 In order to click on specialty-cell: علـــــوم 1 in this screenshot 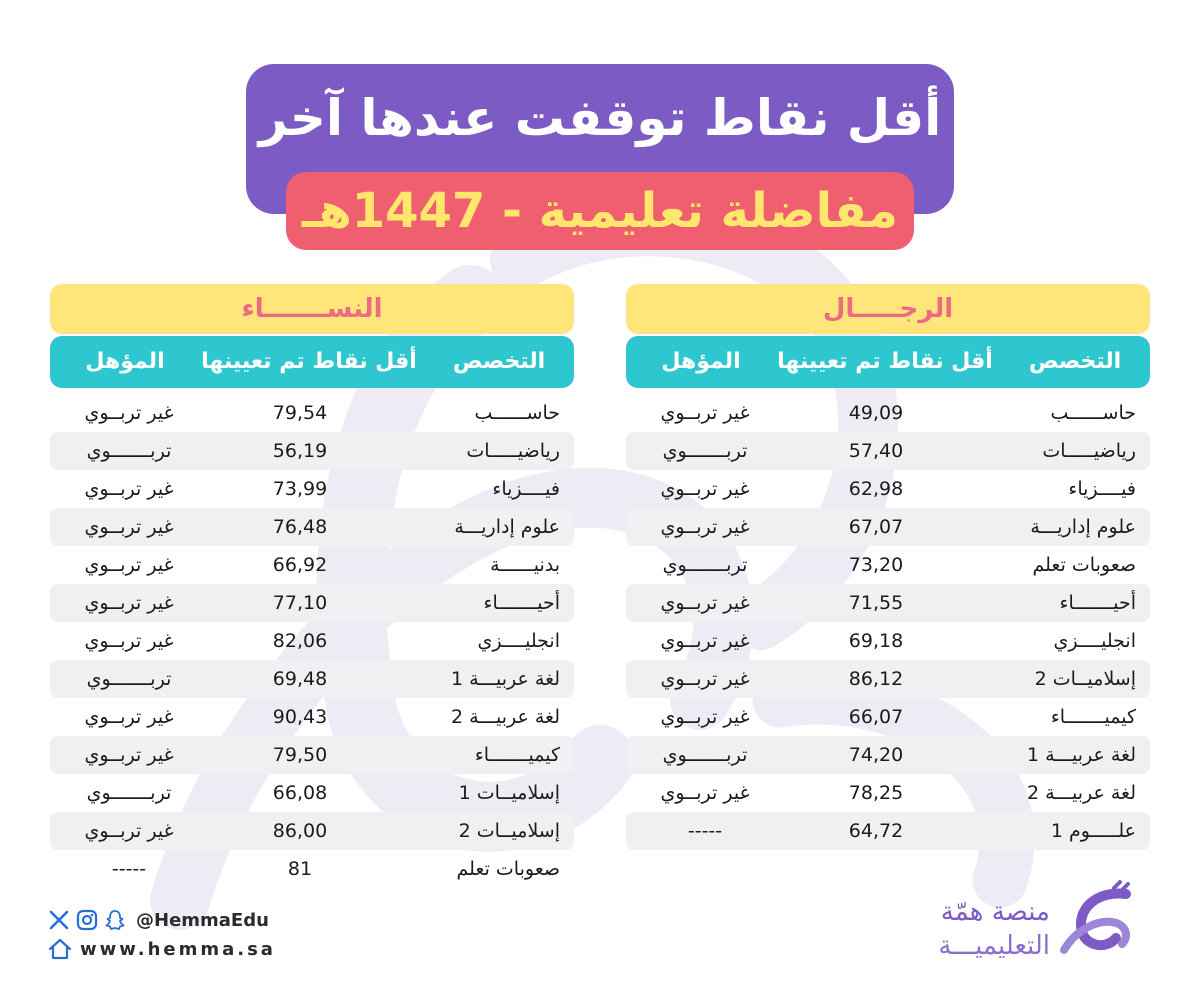, I will do `click(1093, 831)`.